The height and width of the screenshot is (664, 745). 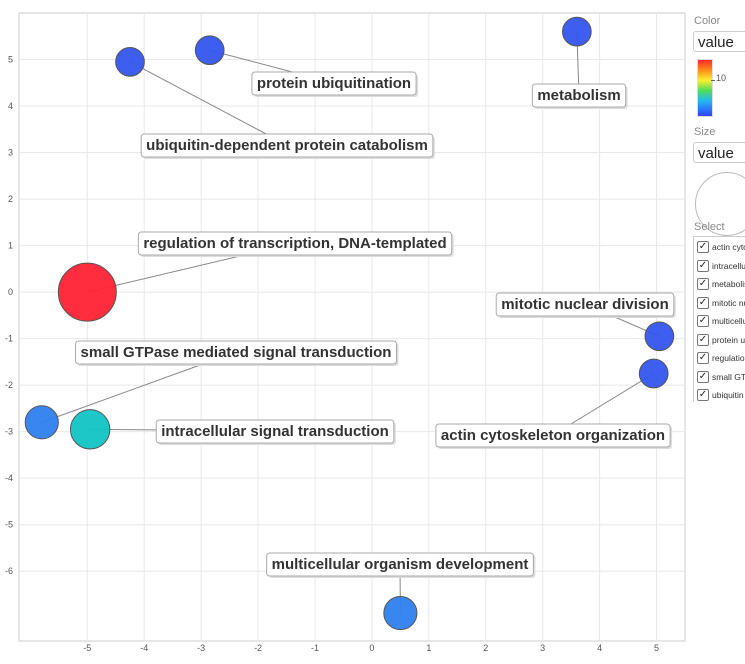 I want to click on bubble-label-text: intracellular signal transduction, so click(x=275, y=431).